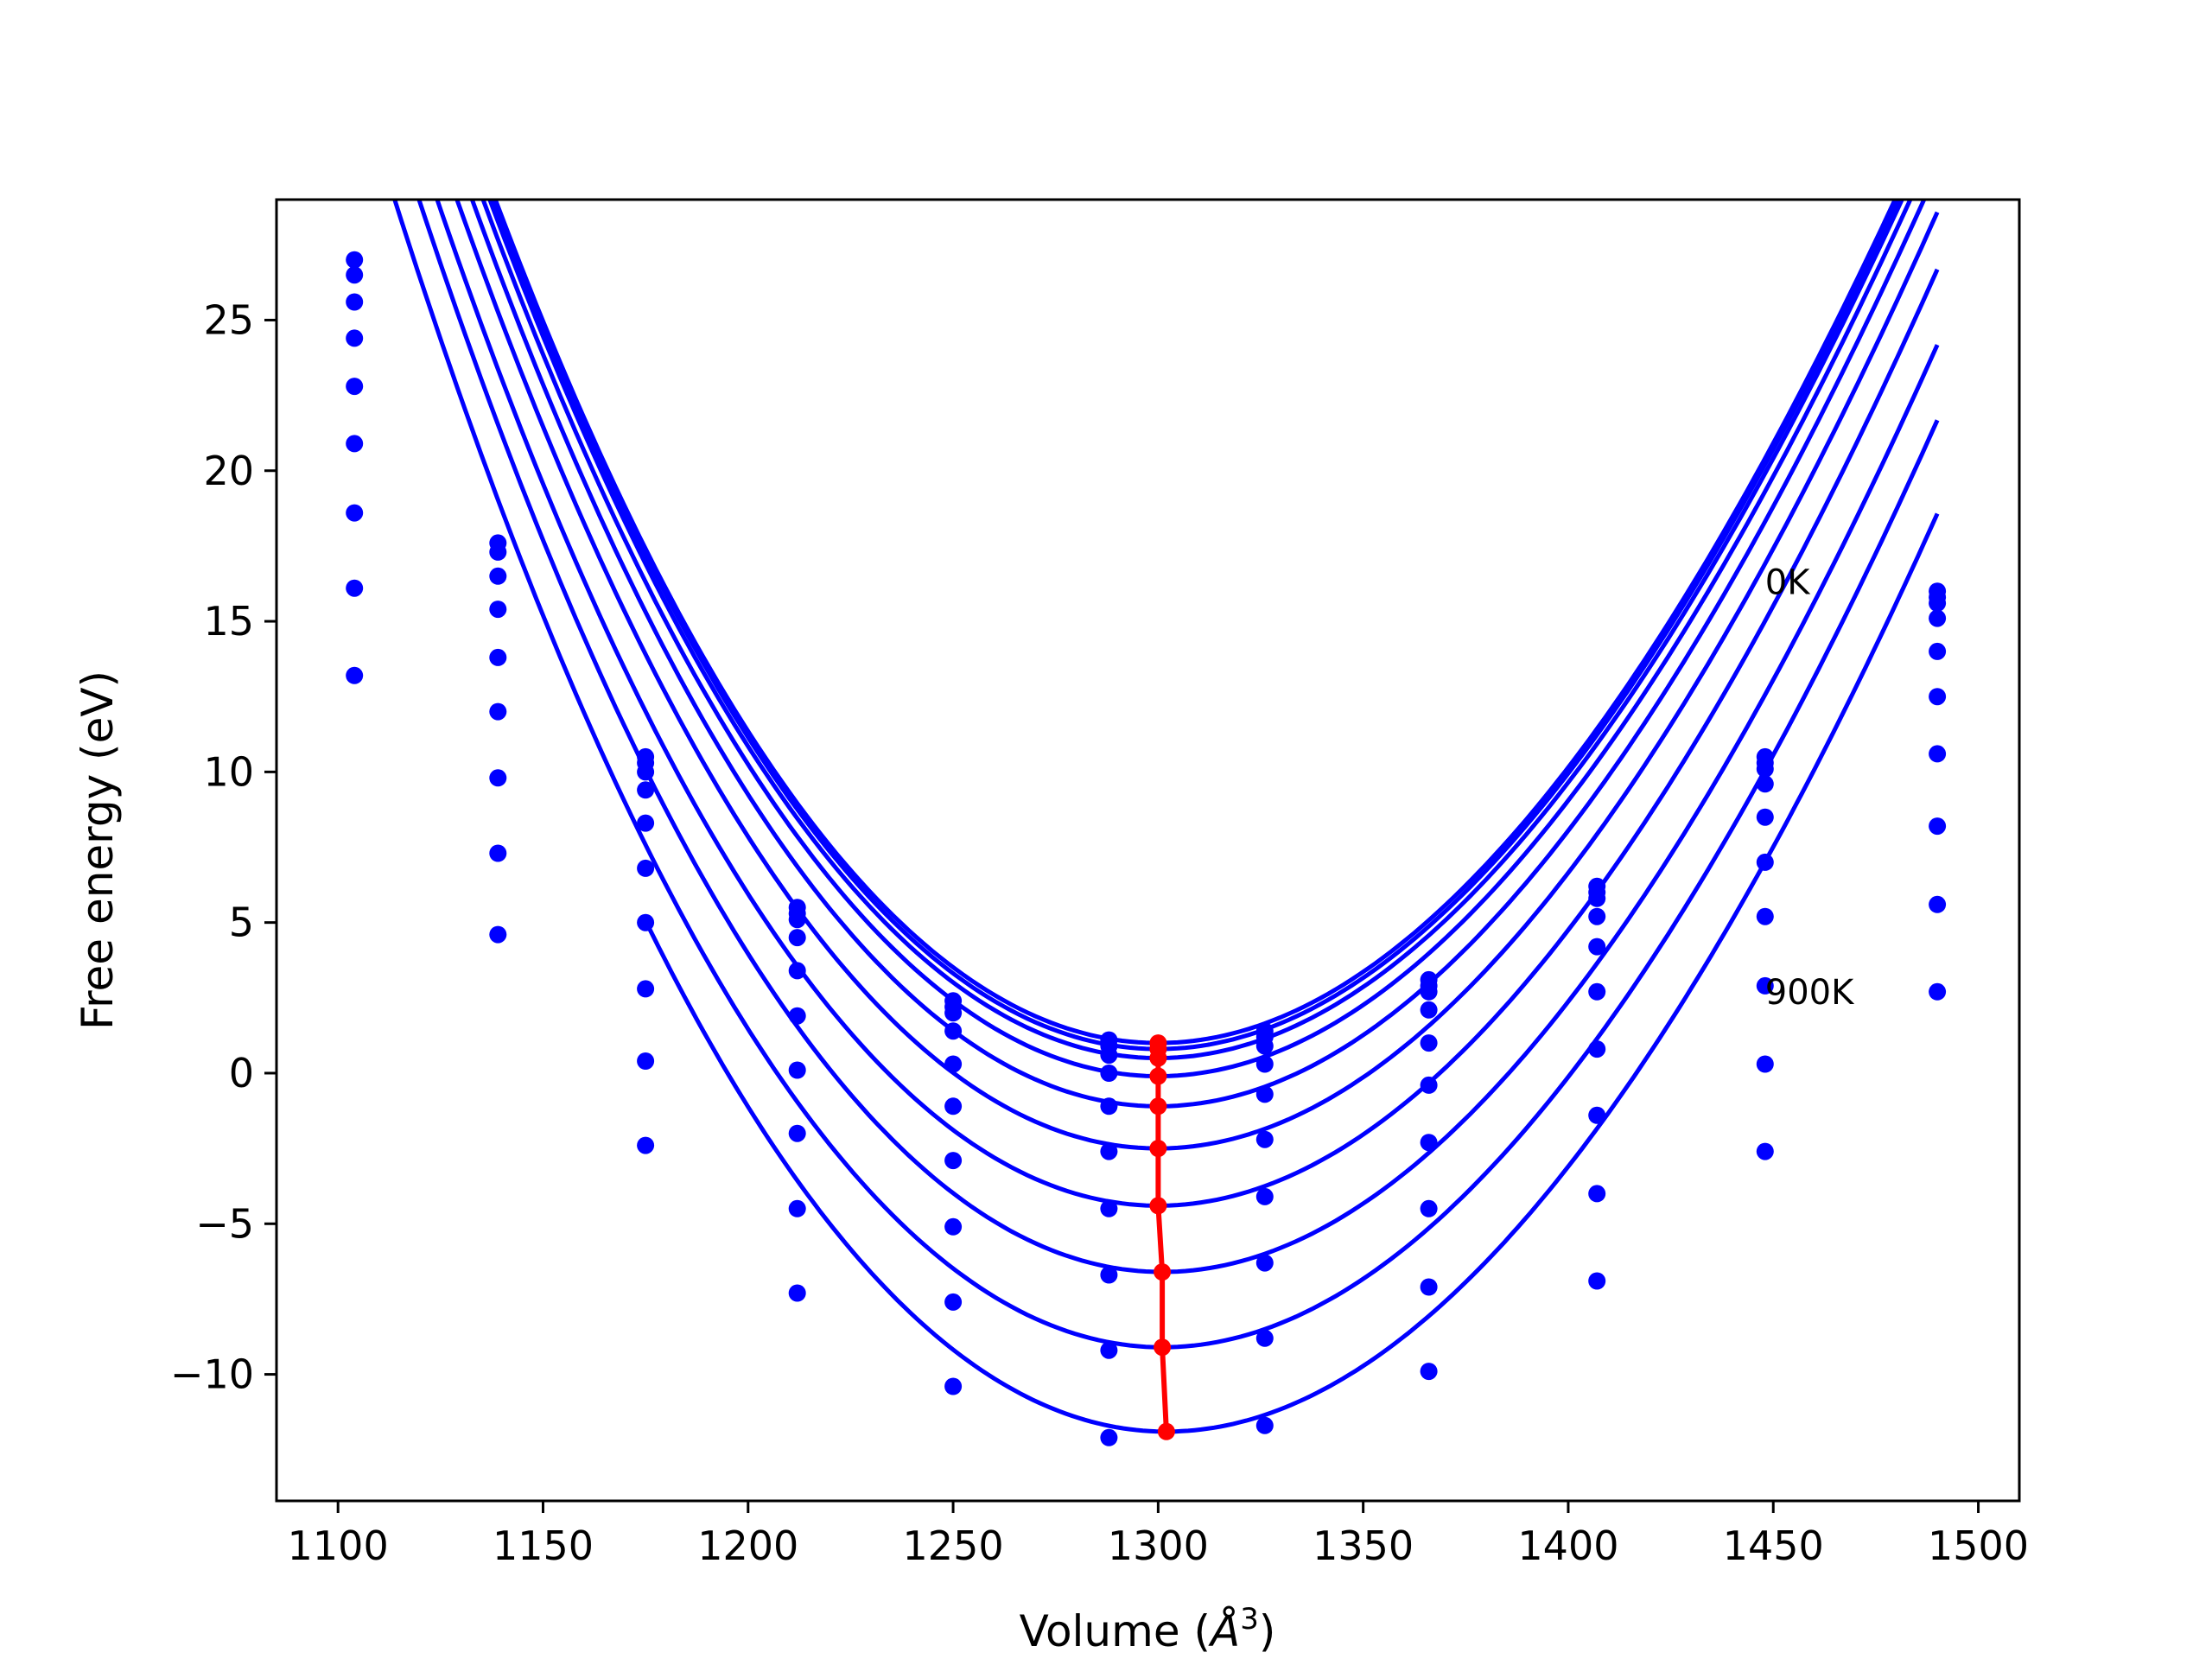 This screenshot has width=2212, height=1659. What do you see at coordinates (1158, 1545) in the screenshot?
I see `x-tick-label: 1300` at bounding box center [1158, 1545].